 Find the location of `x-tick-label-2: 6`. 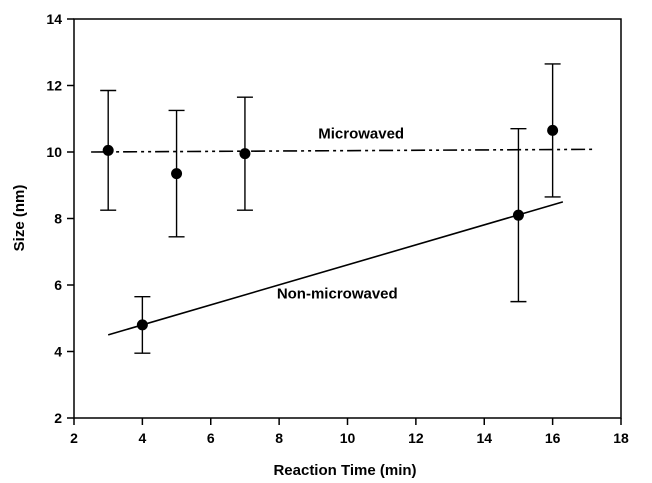

x-tick-label-2: 6 is located at coordinates (211, 438).